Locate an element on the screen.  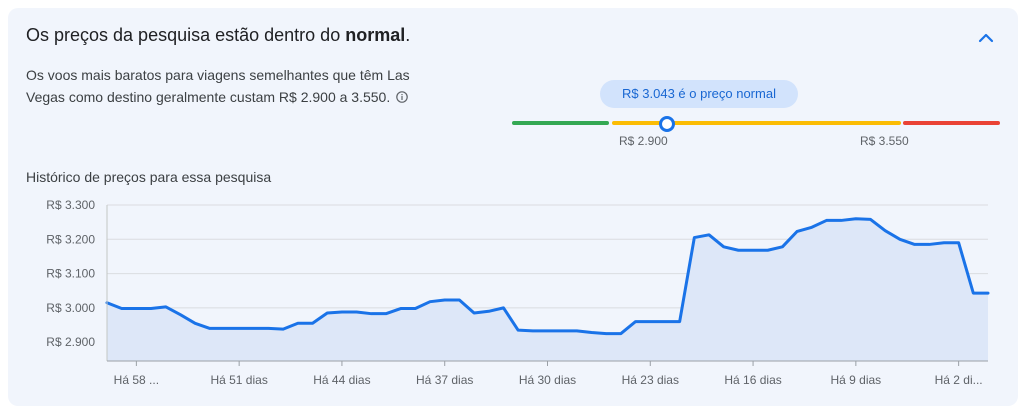
y-tick-label: R$ 2.900 is located at coordinates (70, 342).